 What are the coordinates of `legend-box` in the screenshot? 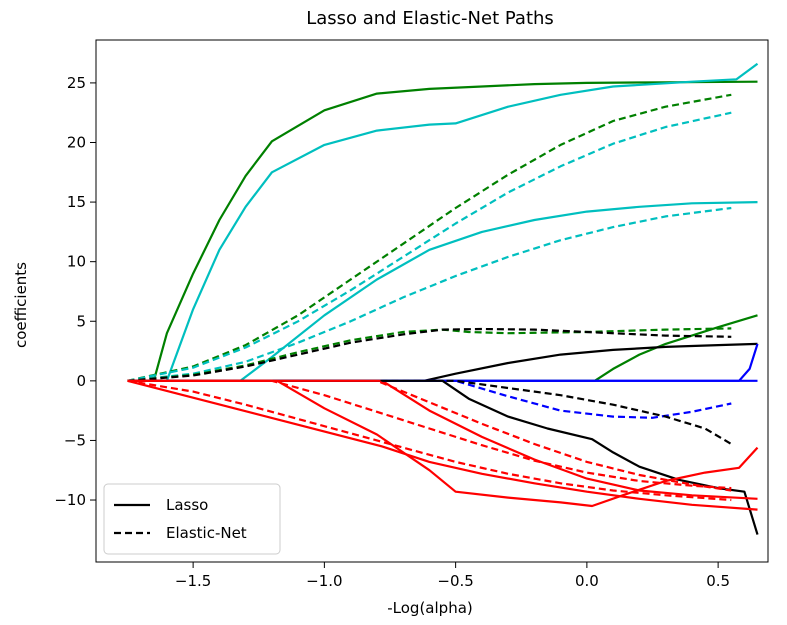 It's located at (192, 519).